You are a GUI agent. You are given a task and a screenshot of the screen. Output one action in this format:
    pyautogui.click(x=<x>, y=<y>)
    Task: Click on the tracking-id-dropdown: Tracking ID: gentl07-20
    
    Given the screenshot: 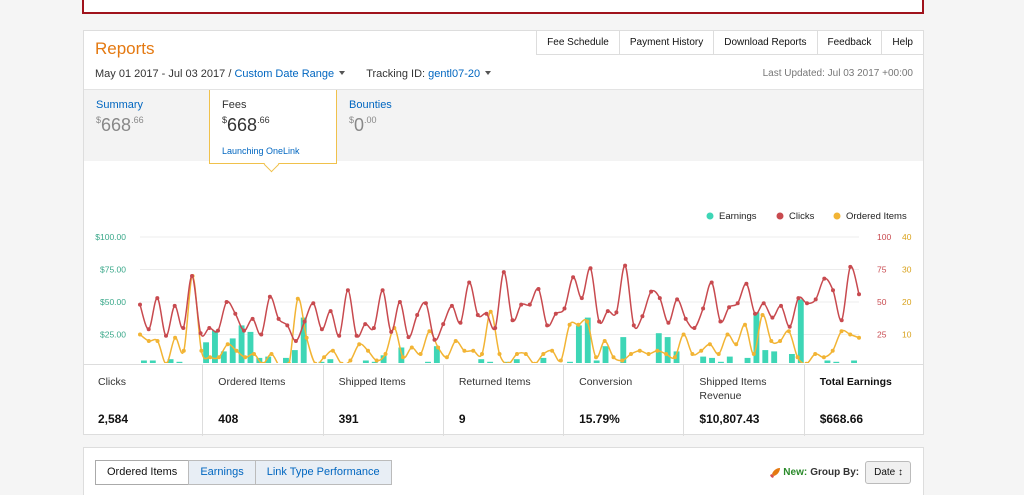 What is the action you would take?
    pyautogui.click(x=429, y=74)
    